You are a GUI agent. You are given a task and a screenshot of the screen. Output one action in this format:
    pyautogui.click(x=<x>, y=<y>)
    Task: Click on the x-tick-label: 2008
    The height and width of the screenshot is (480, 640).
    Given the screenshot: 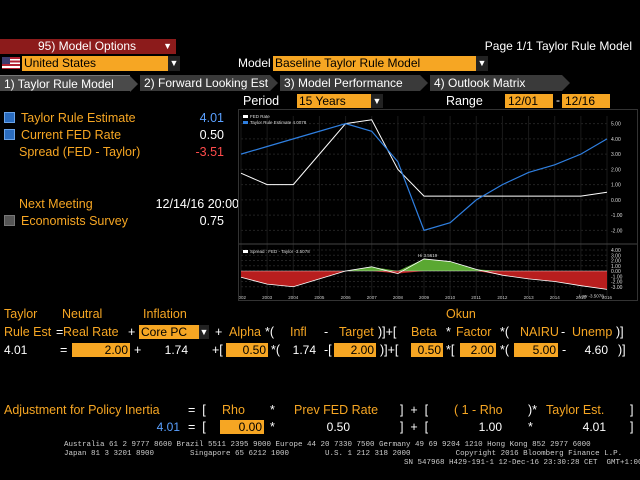 What is the action you would take?
    pyautogui.click(x=398, y=297)
    